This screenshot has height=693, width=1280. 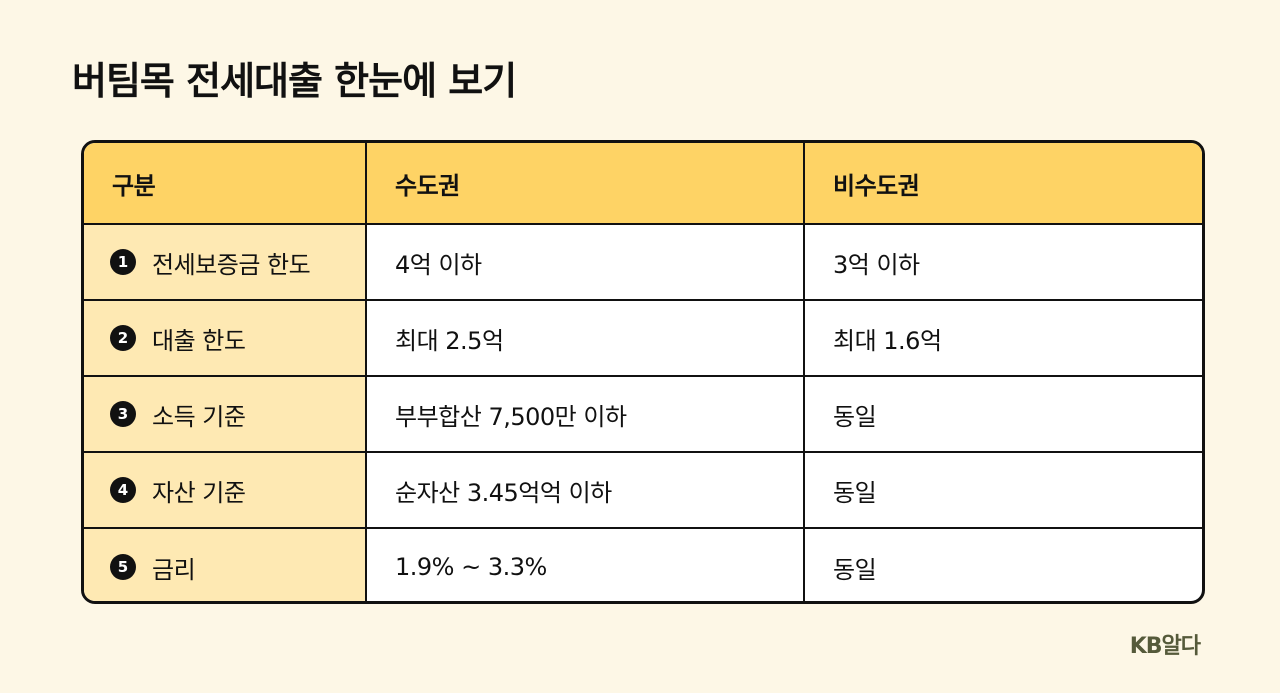 I want to click on row-label-cell: 2 대출 한도, so click(x=225, y=338).